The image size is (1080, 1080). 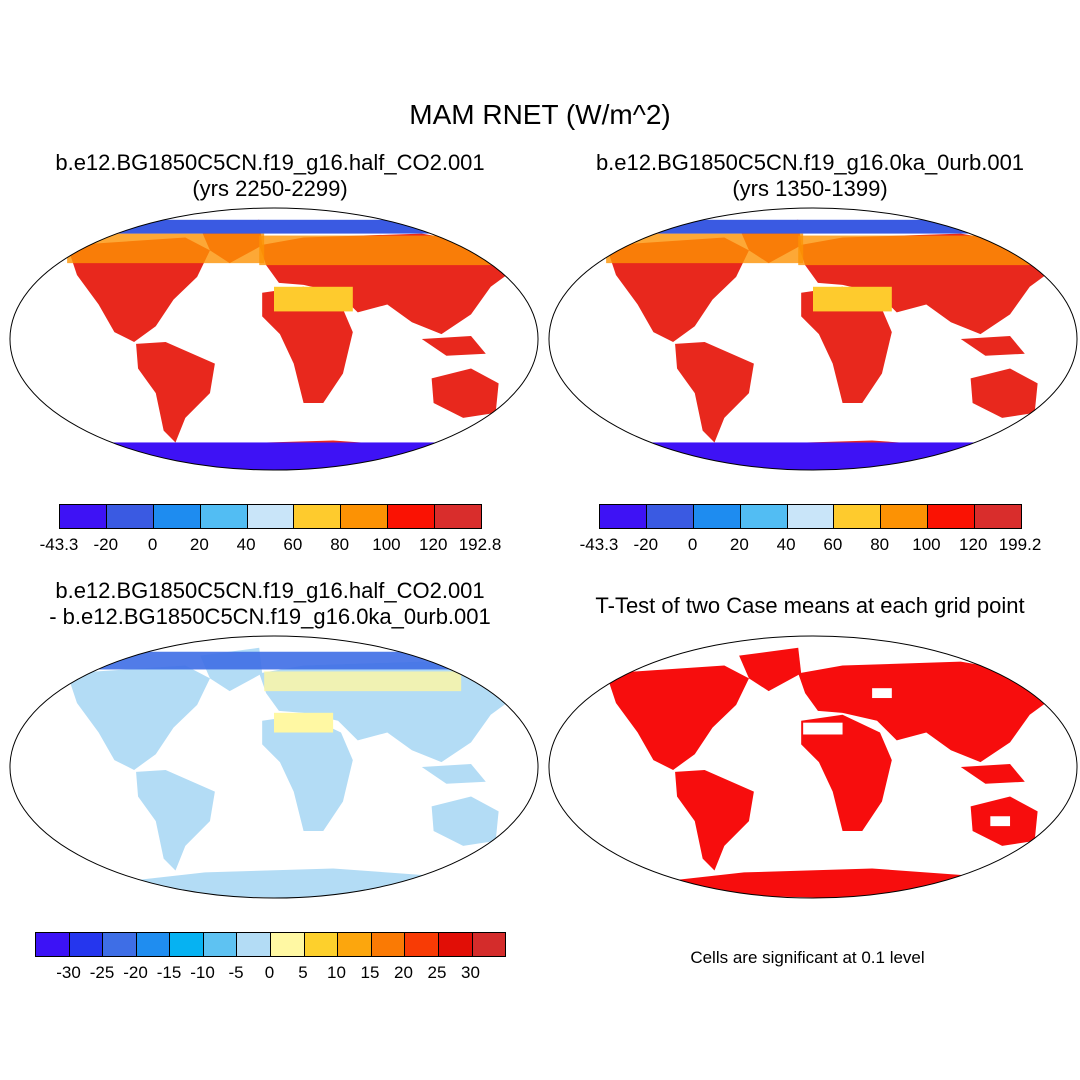 I want to click on panel1-tick-label: 120, so click(x=433, y=544).